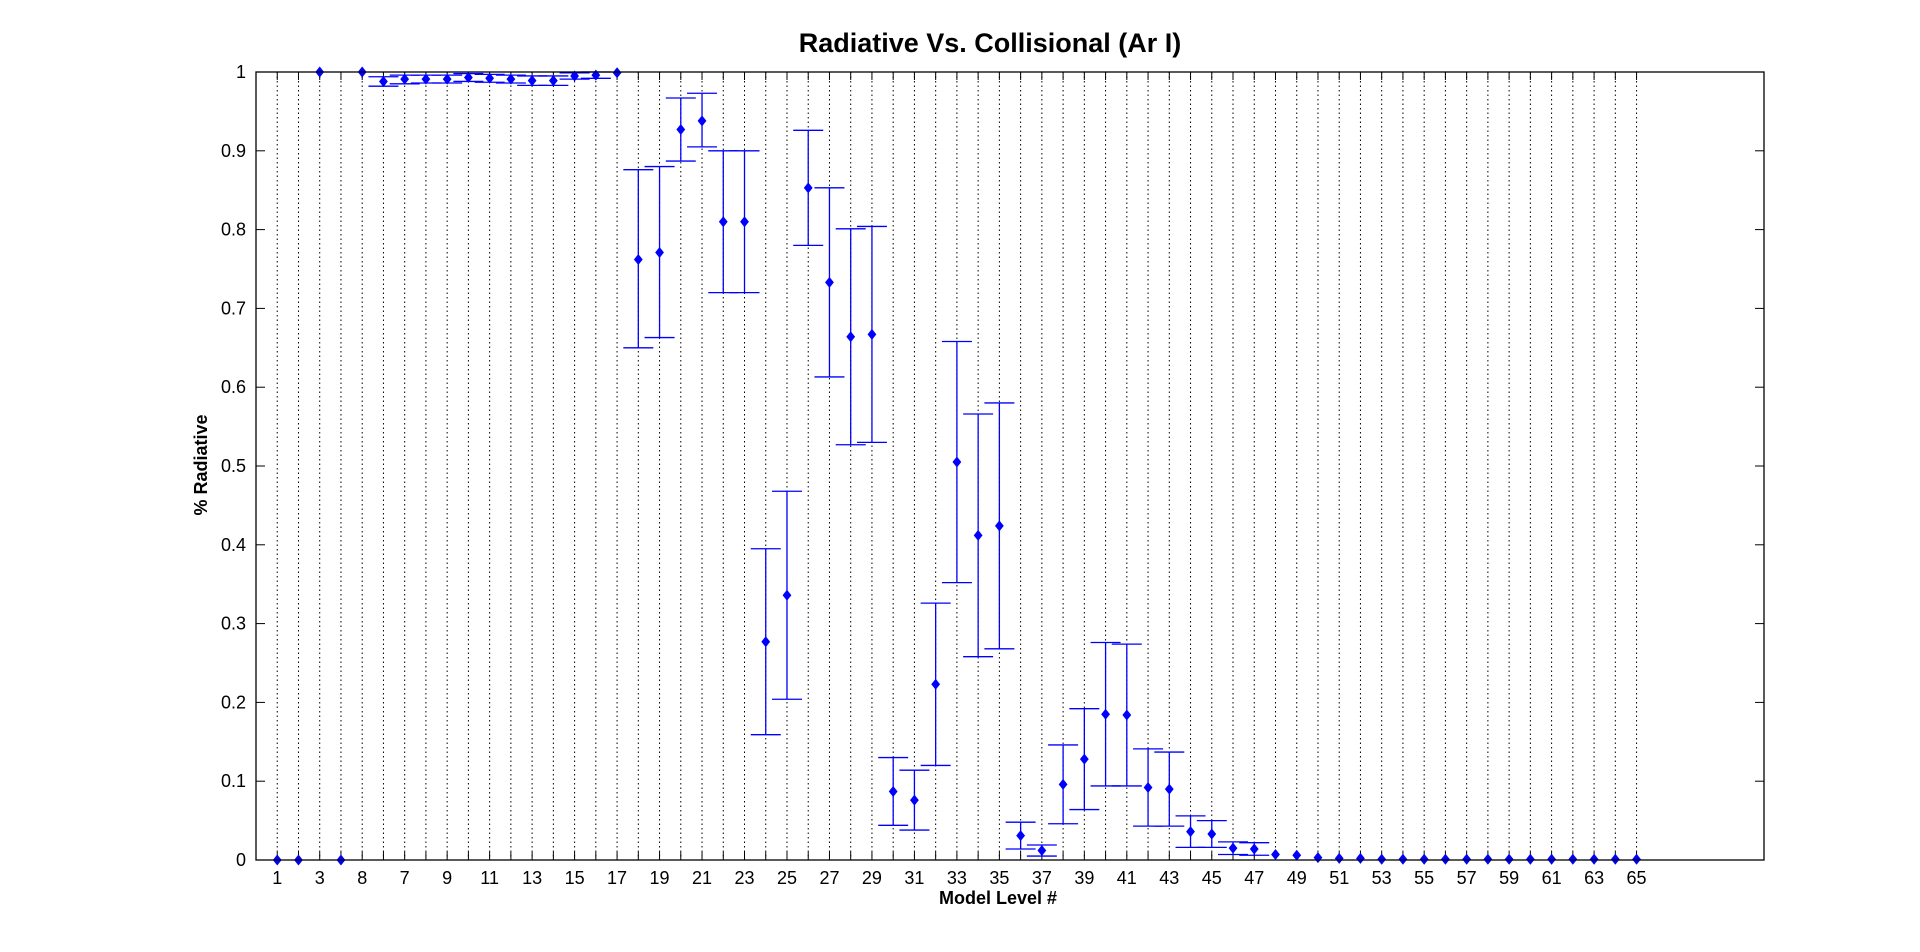  I want to click on x-tick-label: 41, so click(1127, 878).